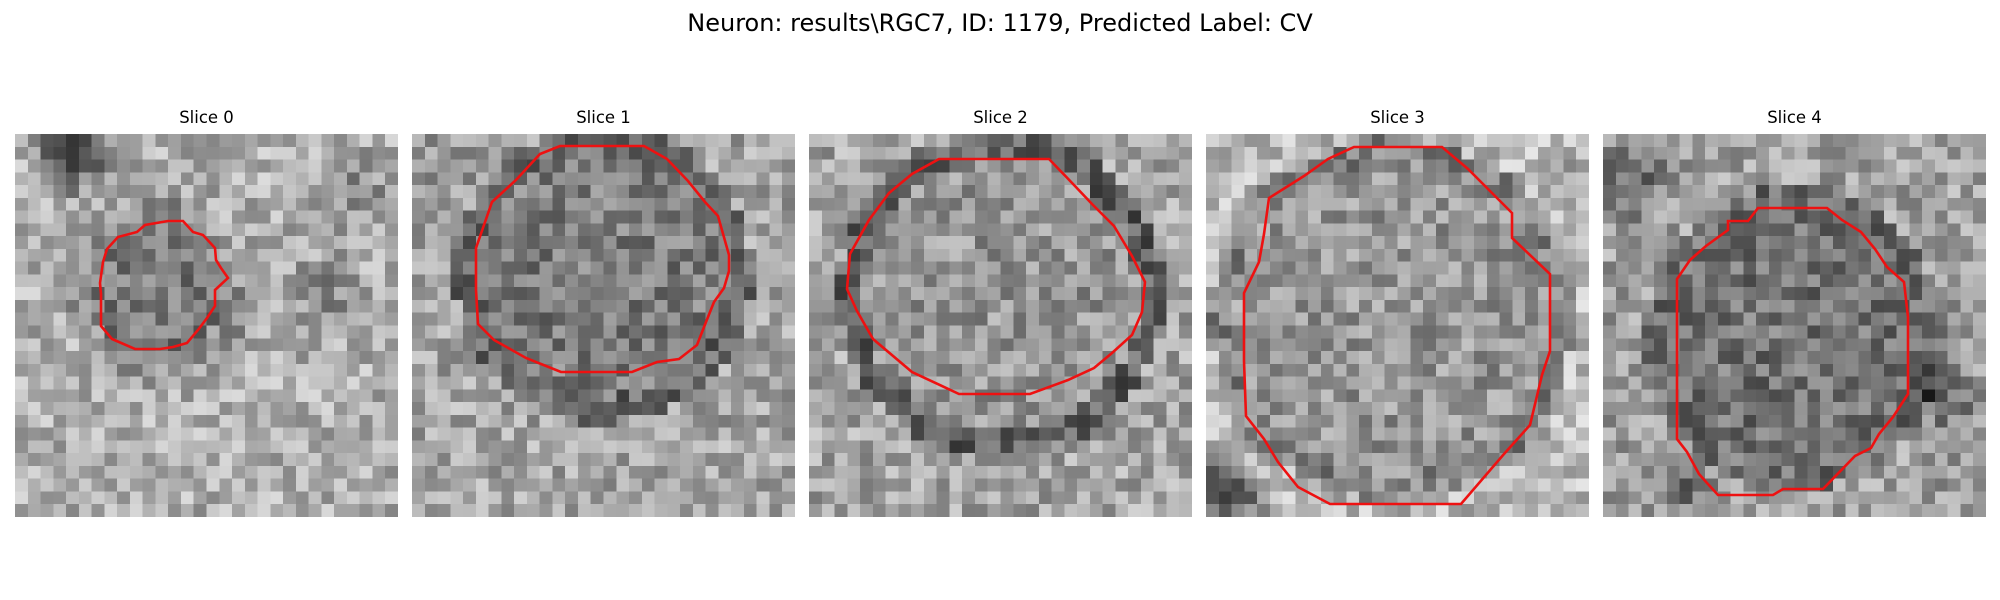 Image resolution: width=2000 pixels, height=600 pixels. I want to click on slice-0-title: Slice 0, so click(206, 117).